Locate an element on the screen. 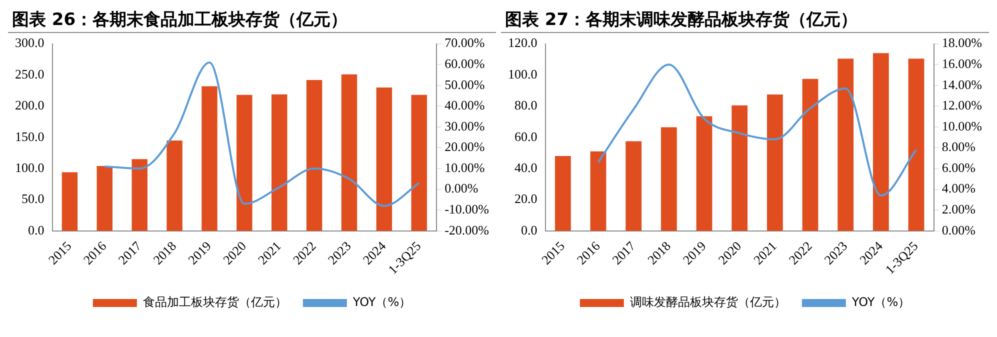  y-tick-label: 20.0 is located at coordinates (526, 198).